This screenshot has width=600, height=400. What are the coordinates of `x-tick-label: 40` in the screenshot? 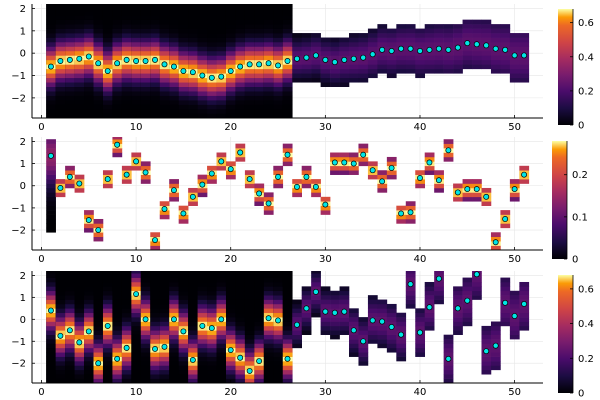 It's located at (420, 127).